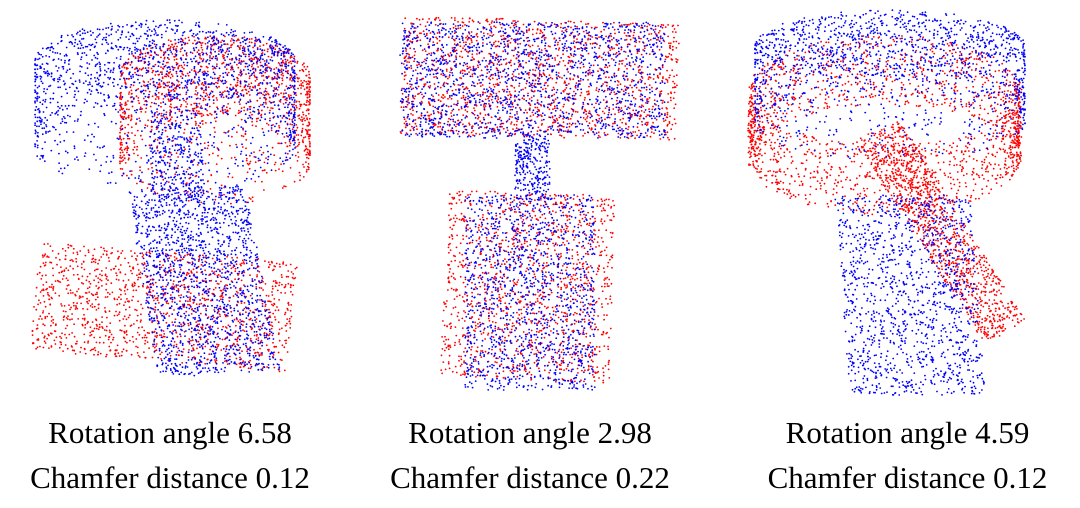 The image size is (1080, 508). I want to click on rotation-angle-caption: Rotation angle 6.58, so click(170, 432).